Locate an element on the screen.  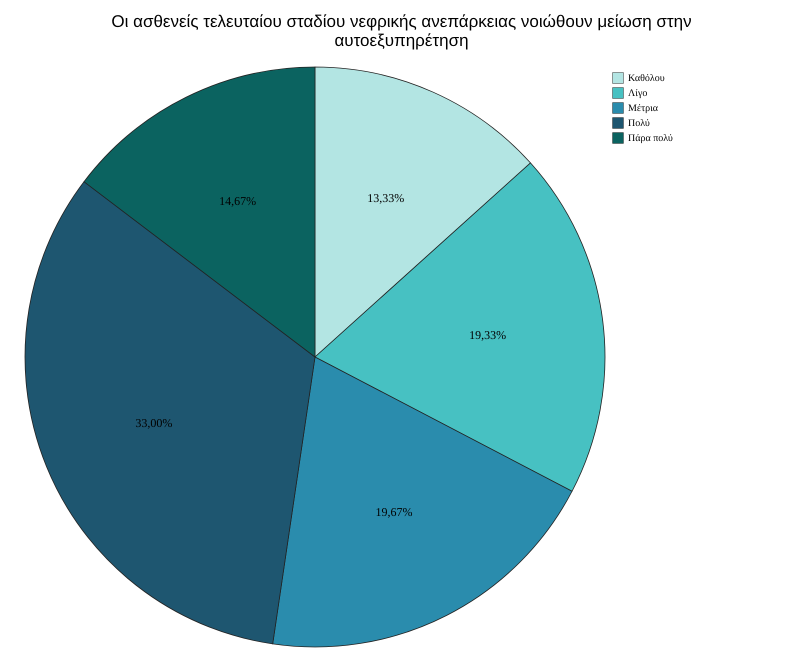
legend-label: Λίγο is located at coordinates (638, 93).